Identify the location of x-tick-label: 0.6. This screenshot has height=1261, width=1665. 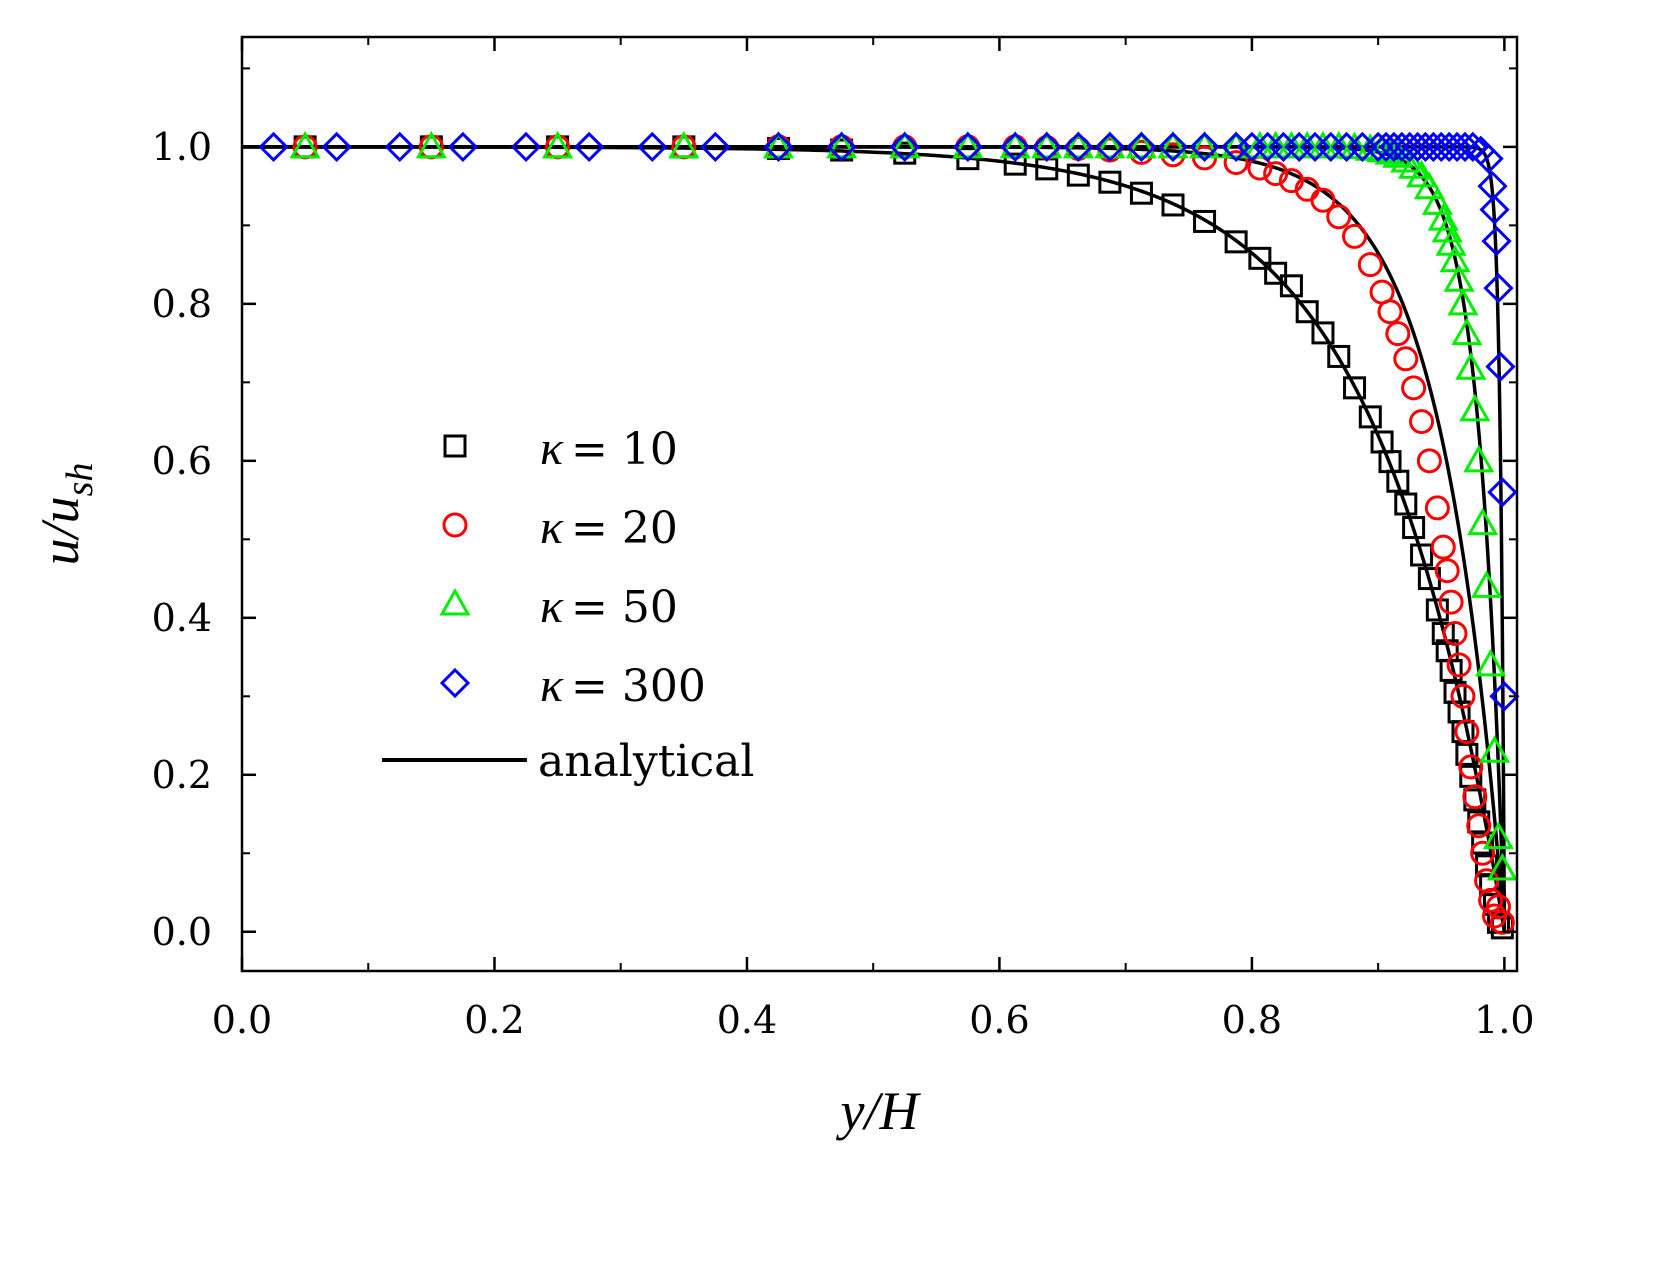
(999, 1020).